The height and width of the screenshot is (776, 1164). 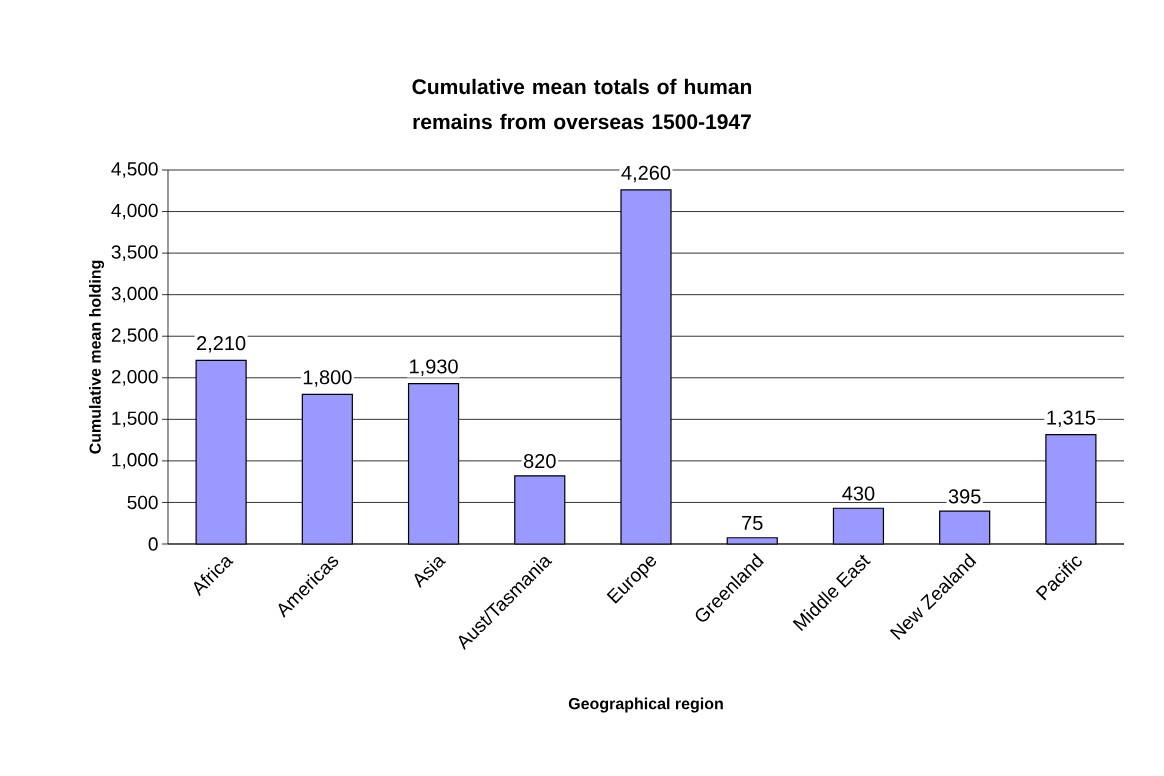 What do you see at coordinates (1071, 419) in the screenshot?
I see `data-label: 1,315` at bounding box center [1071, 419].